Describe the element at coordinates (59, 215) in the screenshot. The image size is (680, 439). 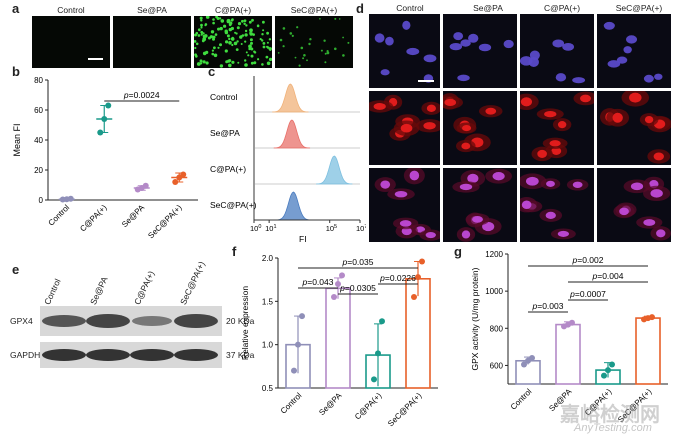
I see `x-tick-label: Control` at that location.